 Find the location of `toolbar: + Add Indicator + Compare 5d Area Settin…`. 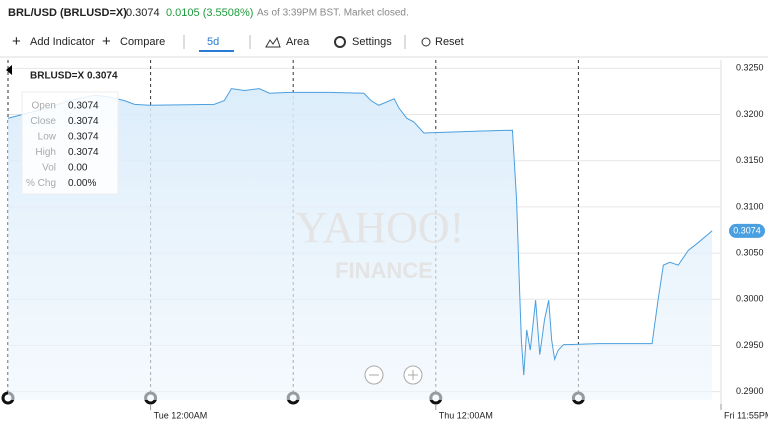

toolbar: + Add Indicator + Compare 5d Area Settin… is located at coordinates (384, 45).